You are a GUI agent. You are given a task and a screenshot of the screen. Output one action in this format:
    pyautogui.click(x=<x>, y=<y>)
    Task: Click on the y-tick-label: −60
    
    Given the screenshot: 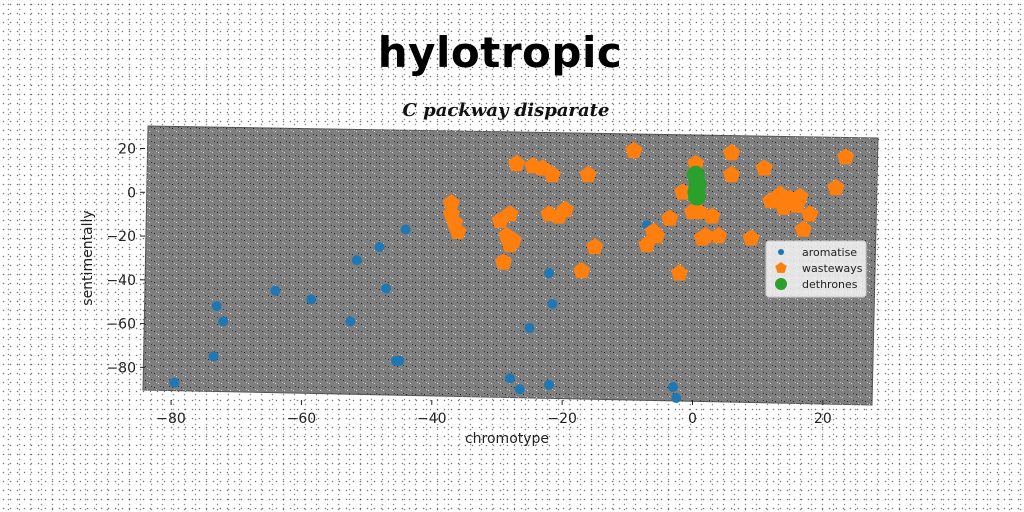 What is the action you would take?
    pyautogui.click(x=121, y=325)
    